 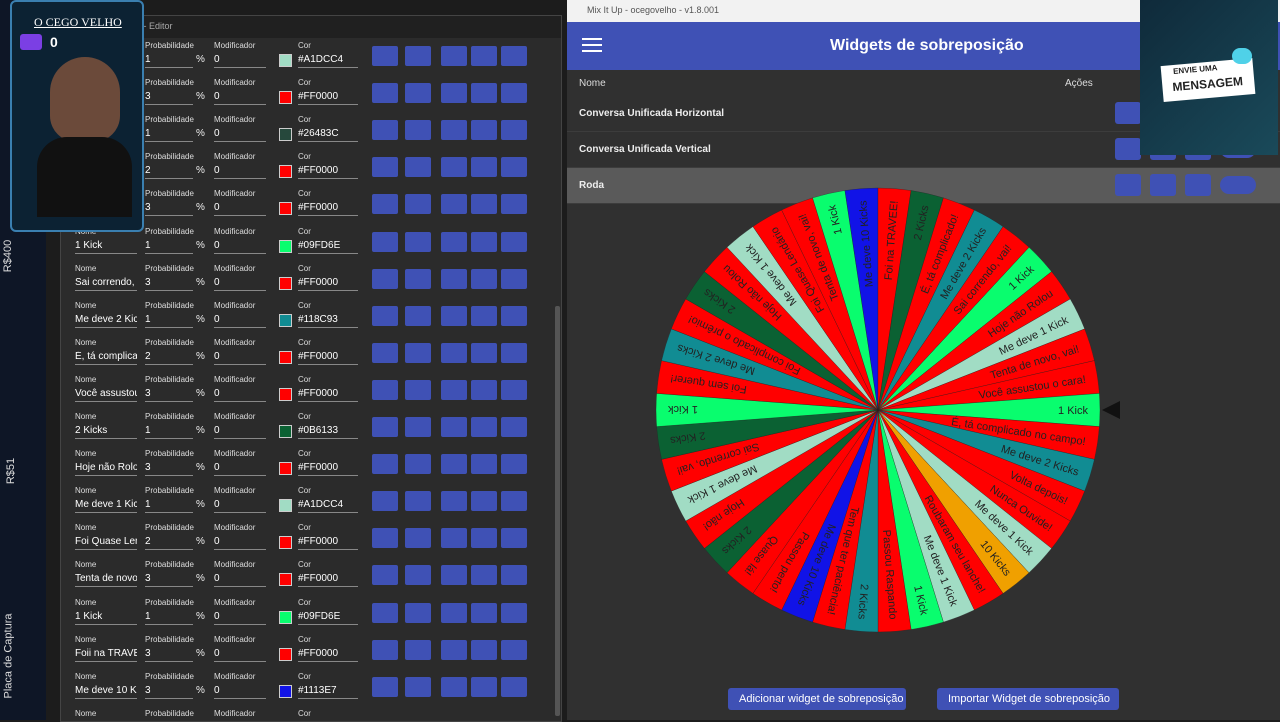 What do you see at coordinates (1028, 699) in the screenshot?
I see `import-button: Importar Widget de sobreposição` at bounding box center [1028, 699].